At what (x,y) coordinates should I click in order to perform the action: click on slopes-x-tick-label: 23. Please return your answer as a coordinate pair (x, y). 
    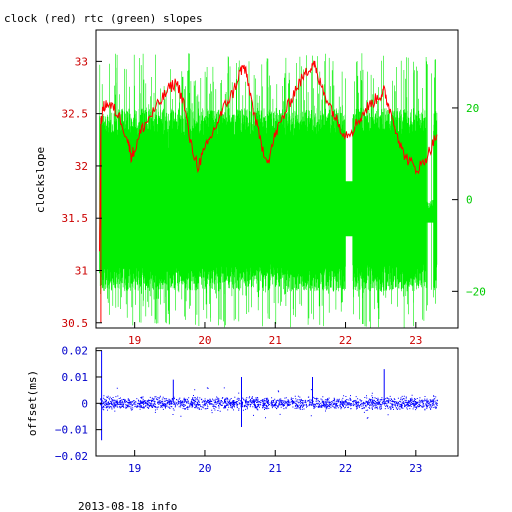
    Looking at the image, I should click on (415, 340).